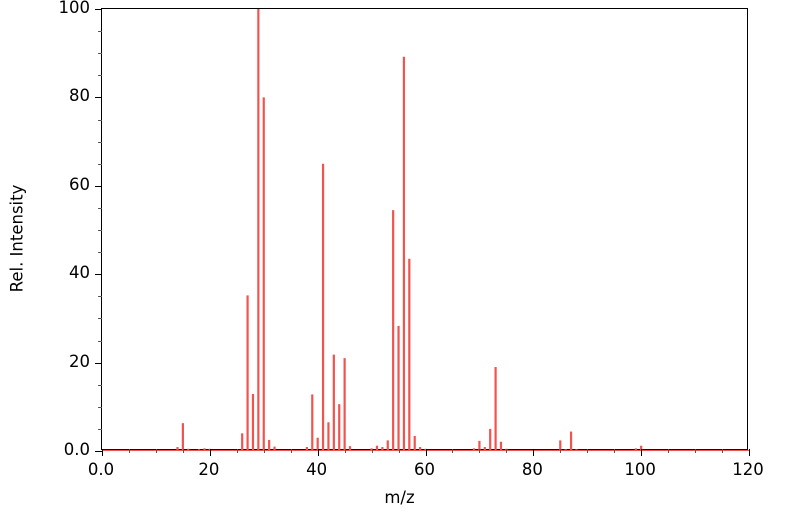 This screenshot has height=516, width=799. Describe the element at coordinates (399, 497) in the screenshot. I see `x-axis-title: m/z` at that location.